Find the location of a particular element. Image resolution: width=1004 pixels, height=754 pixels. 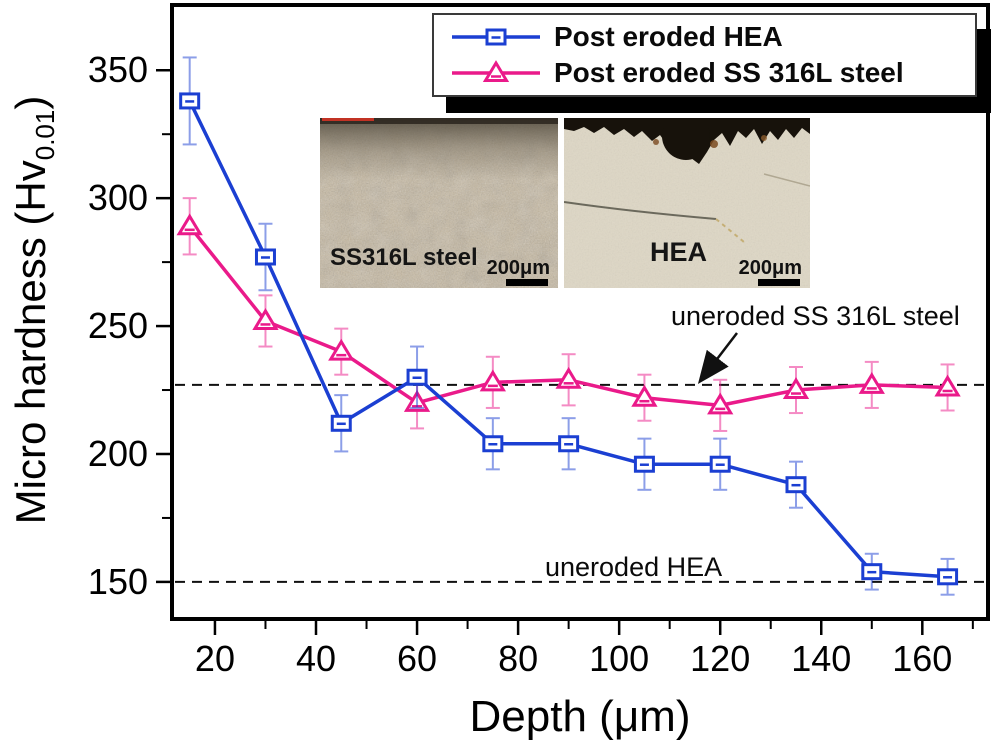

scalebar-hea-text: 200μm is located at coordinates (770, 268).